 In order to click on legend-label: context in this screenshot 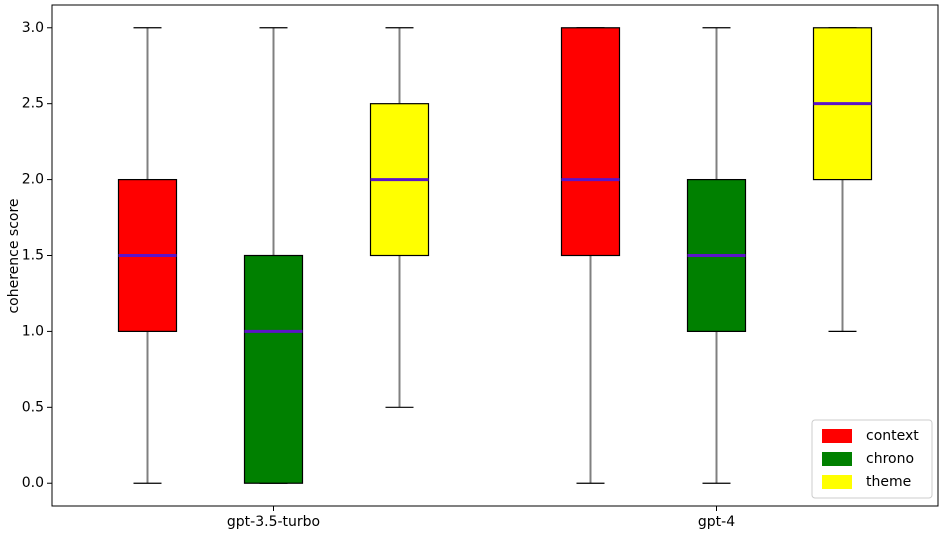, I will do `click(892, 436)`.